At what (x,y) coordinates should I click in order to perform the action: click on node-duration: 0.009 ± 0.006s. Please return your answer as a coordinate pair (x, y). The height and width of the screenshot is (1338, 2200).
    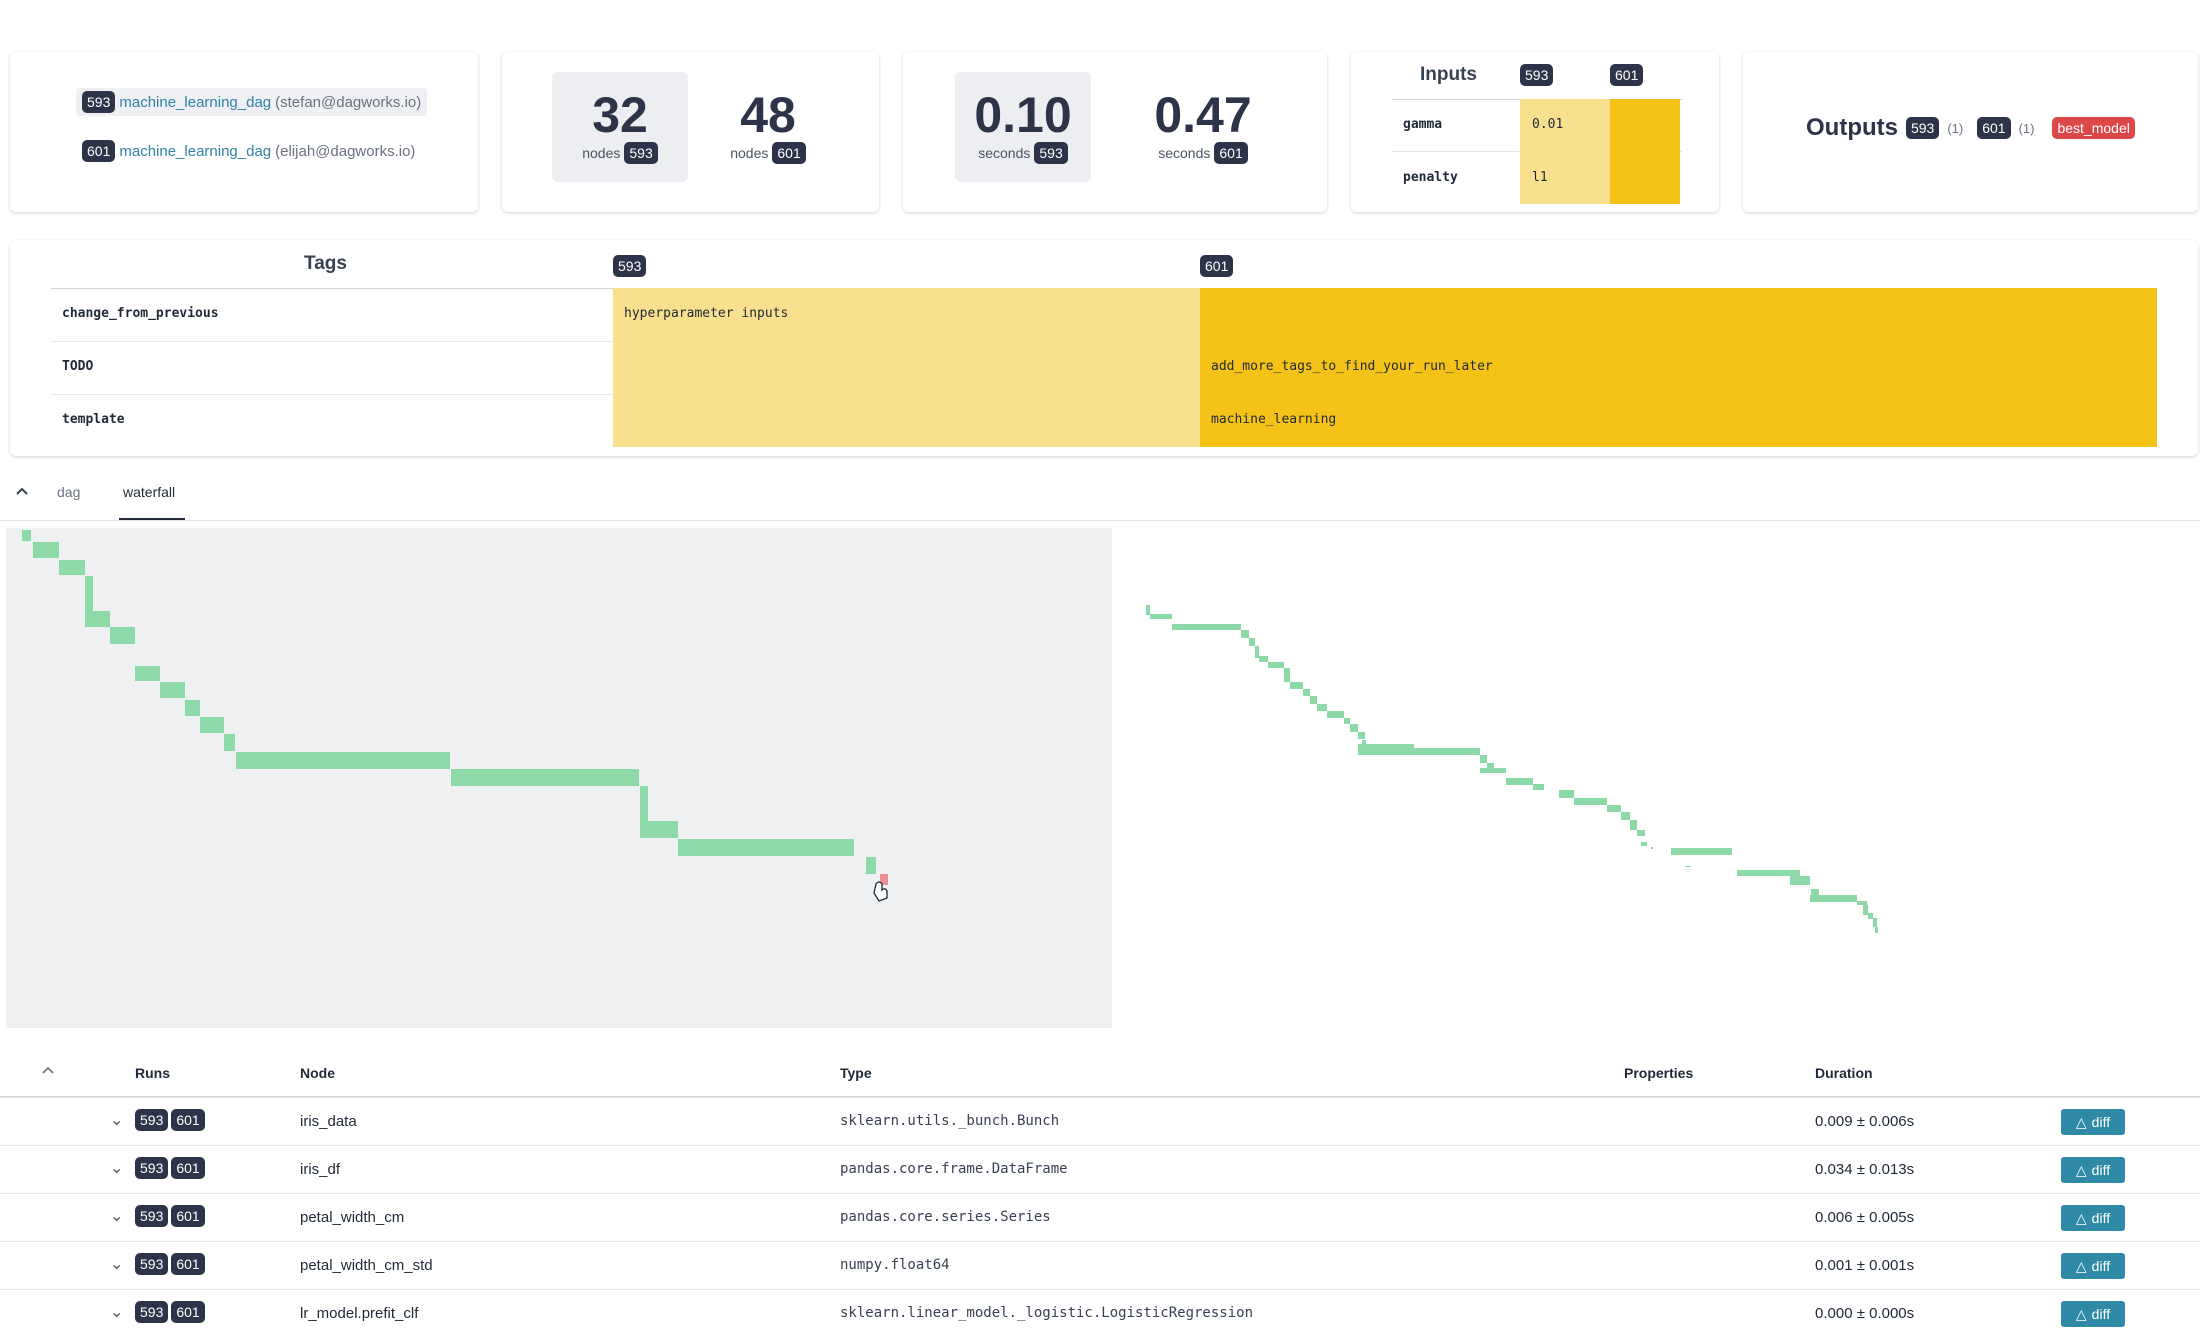
    Looking at the image, I should click on (1865, 1121).